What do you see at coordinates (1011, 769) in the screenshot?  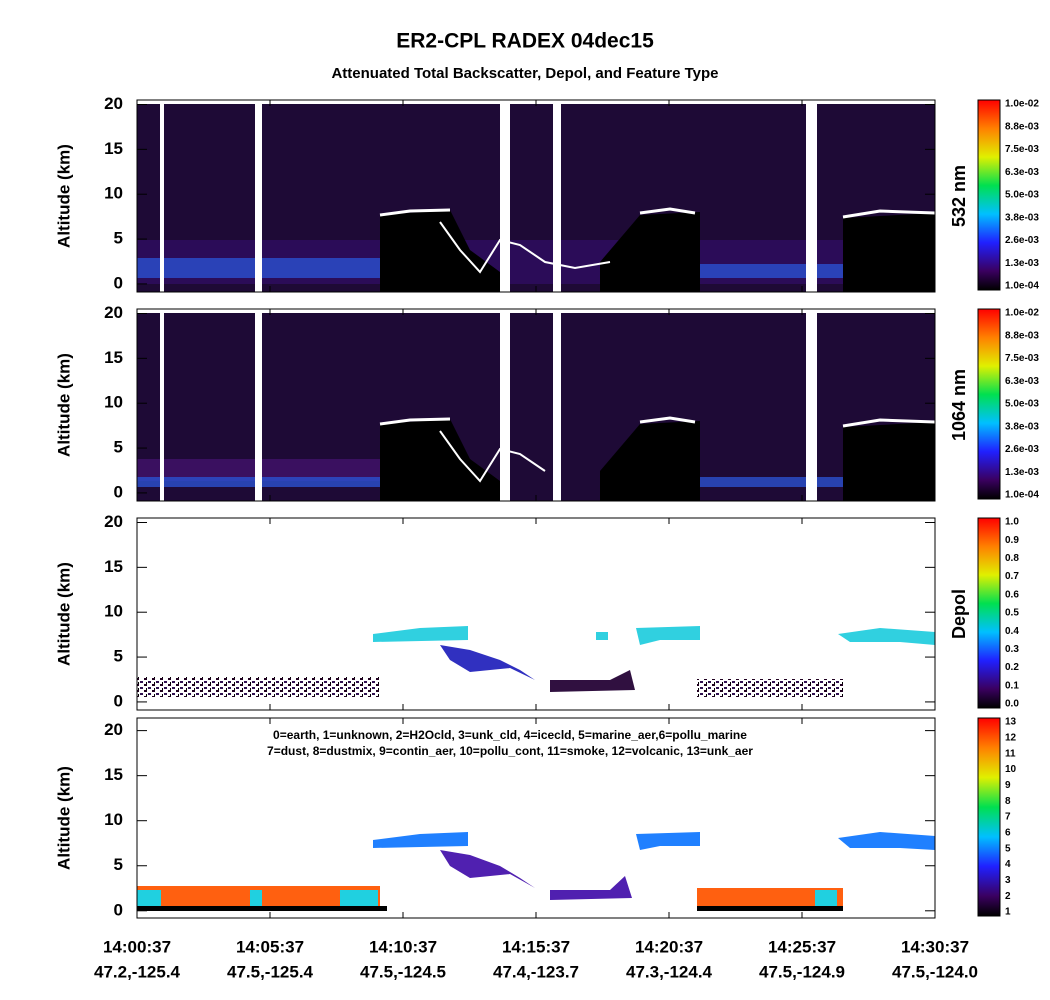 I see `colorbar-label: 10` at bounding box center [1011, 769].